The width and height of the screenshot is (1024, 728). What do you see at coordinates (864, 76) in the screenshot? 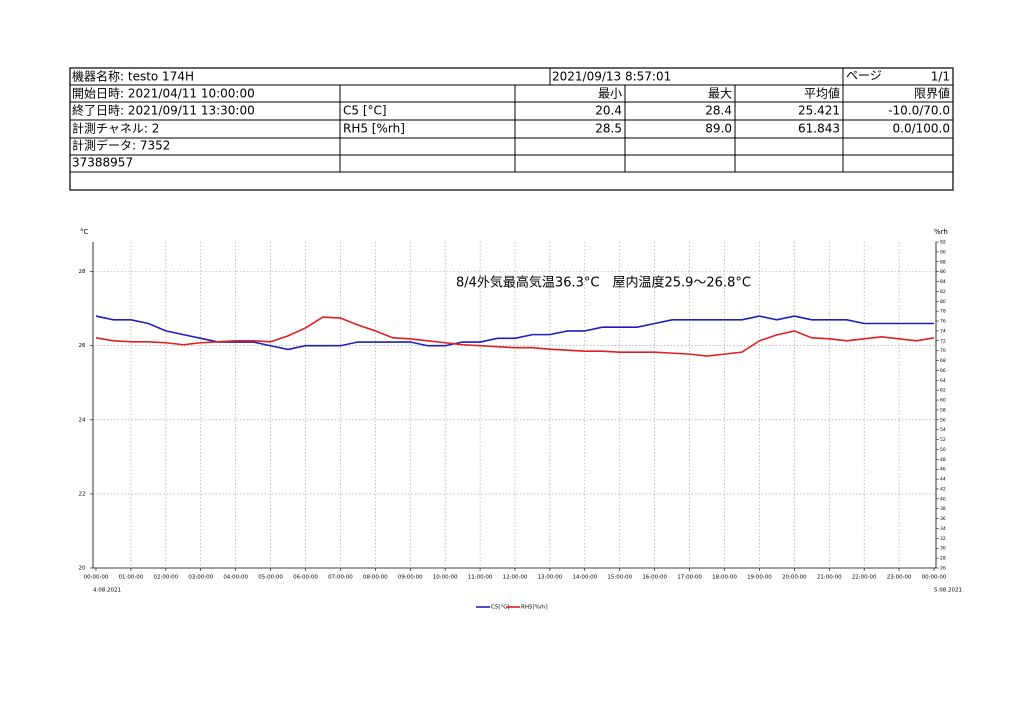
I see `cell: ページ` at bounding box center [864, 76].